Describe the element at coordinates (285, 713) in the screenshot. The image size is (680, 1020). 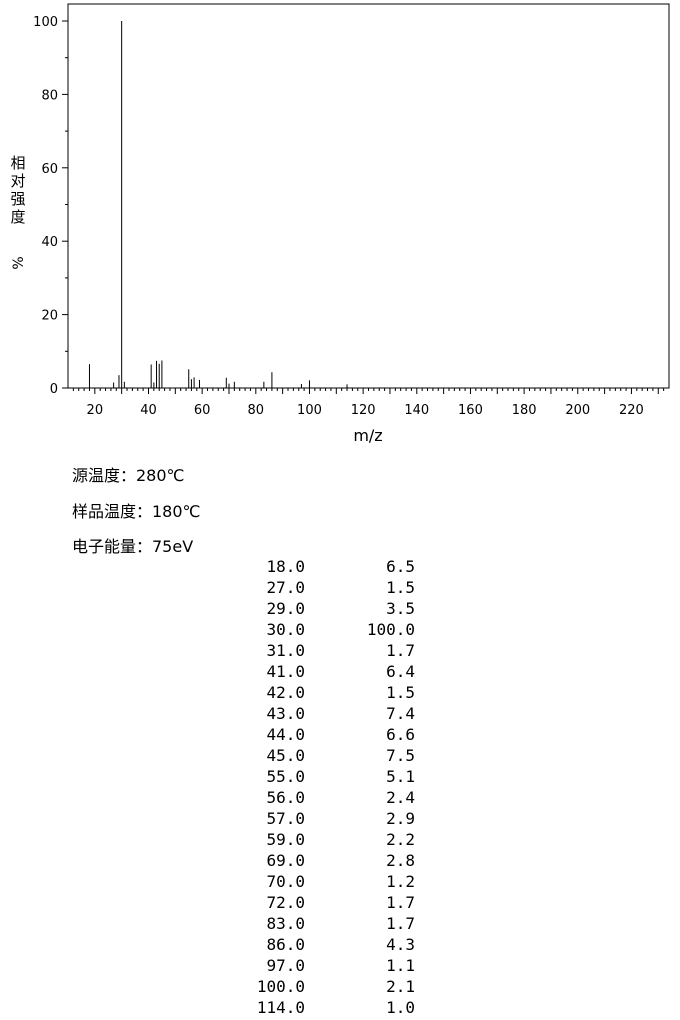
I see `mz-cell: 43.0` at that location.